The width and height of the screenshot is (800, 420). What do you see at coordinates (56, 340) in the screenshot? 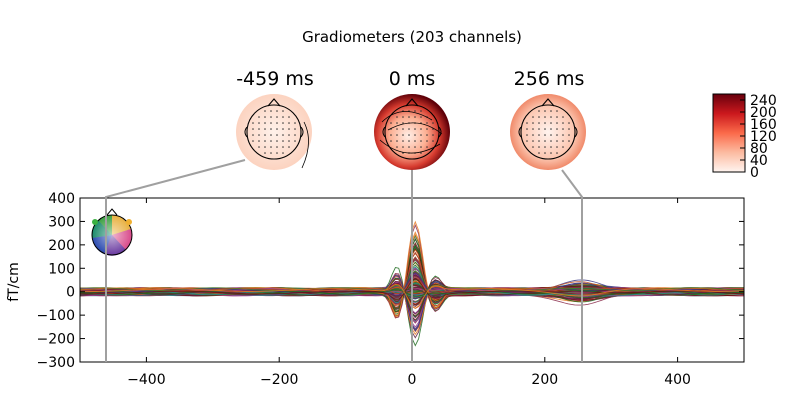
I see `y-tick-label: −200` at bounding box center [56, 340].